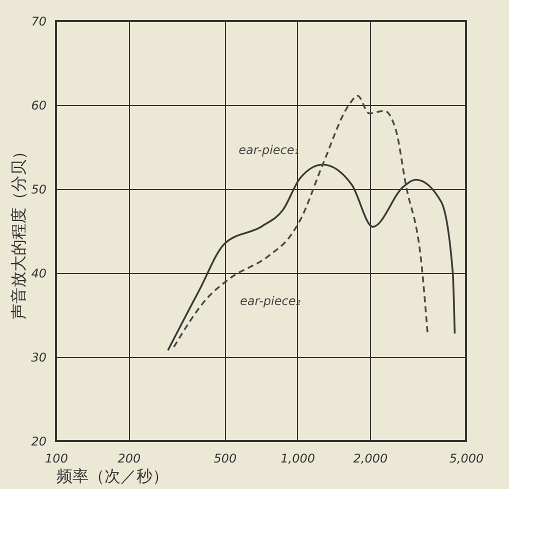  What do you see at coordinates (39, 273) in the screenshot?
I see `y-tick-label: 40` at bounding box center [39, 273].